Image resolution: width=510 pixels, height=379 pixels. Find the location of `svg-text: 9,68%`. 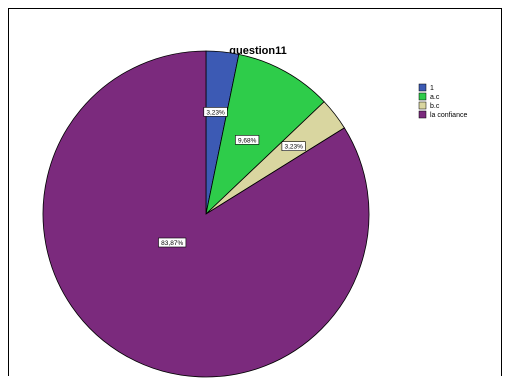

svg-text: 9,68% is located at coordinates (247, 140).